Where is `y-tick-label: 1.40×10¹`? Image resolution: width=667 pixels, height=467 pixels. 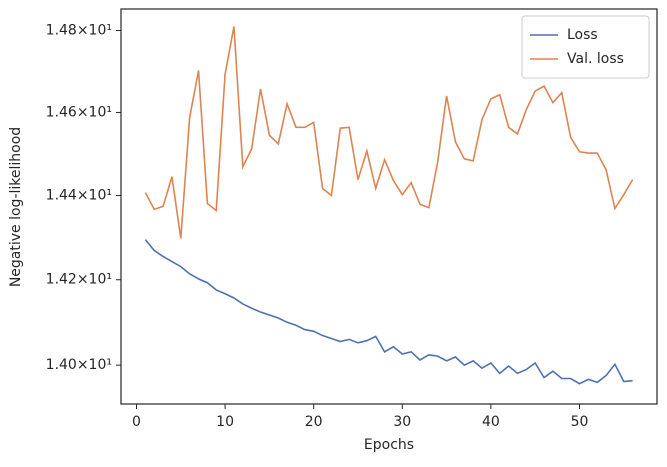 y-tick-label: 1.40×10¹ is located at coordinates (79, 365).